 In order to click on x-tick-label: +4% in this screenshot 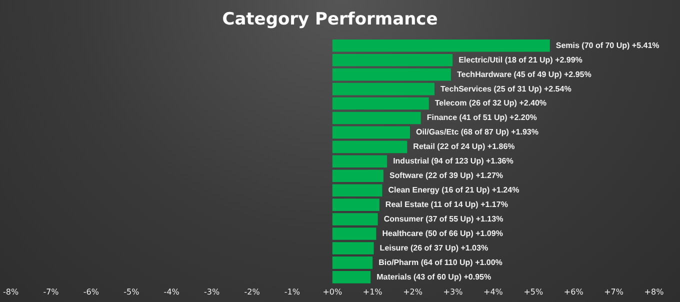, I will do `click(493, 291)`.